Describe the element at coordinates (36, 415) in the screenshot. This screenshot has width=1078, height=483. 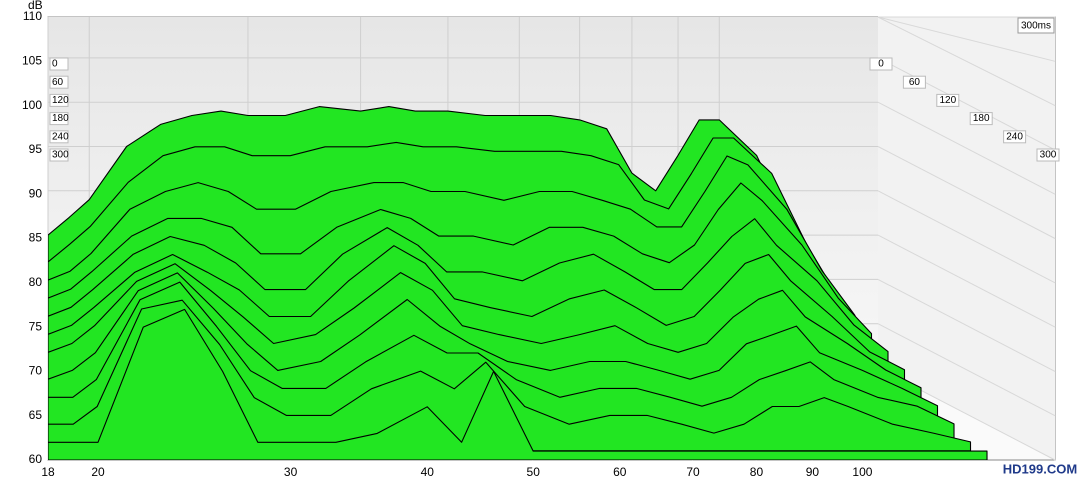
I see `y-tick-label: 65` at that location.